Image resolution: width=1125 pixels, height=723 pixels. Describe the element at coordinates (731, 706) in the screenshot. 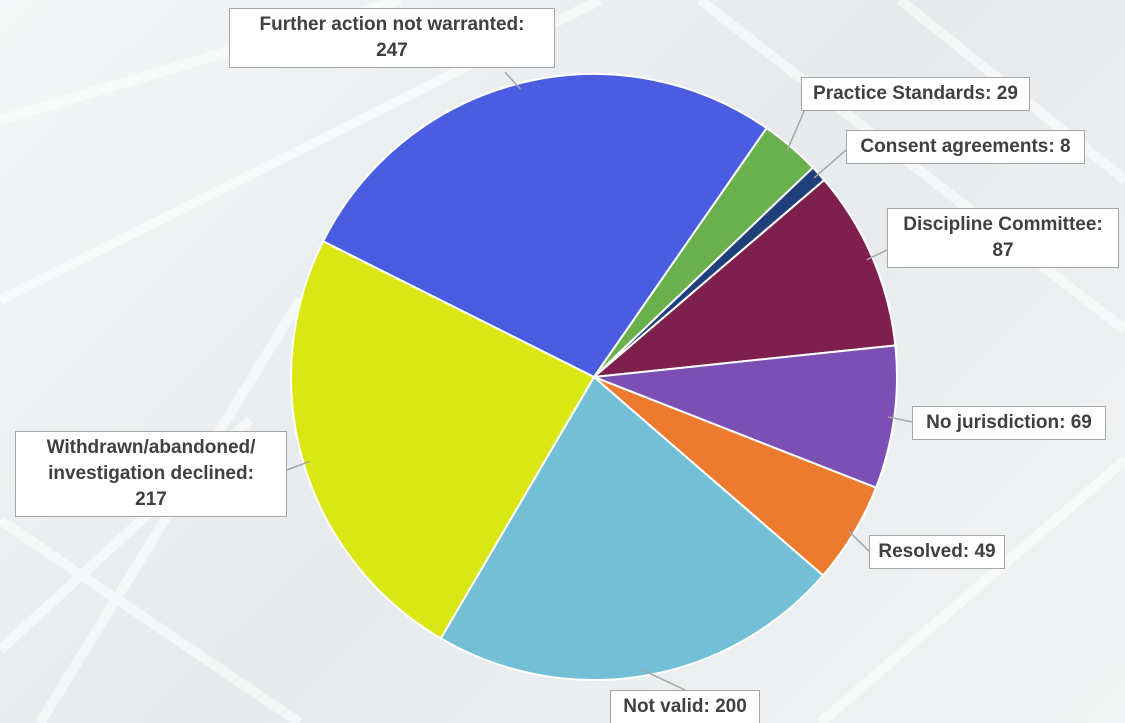

I see `value-label: 200` at that location.